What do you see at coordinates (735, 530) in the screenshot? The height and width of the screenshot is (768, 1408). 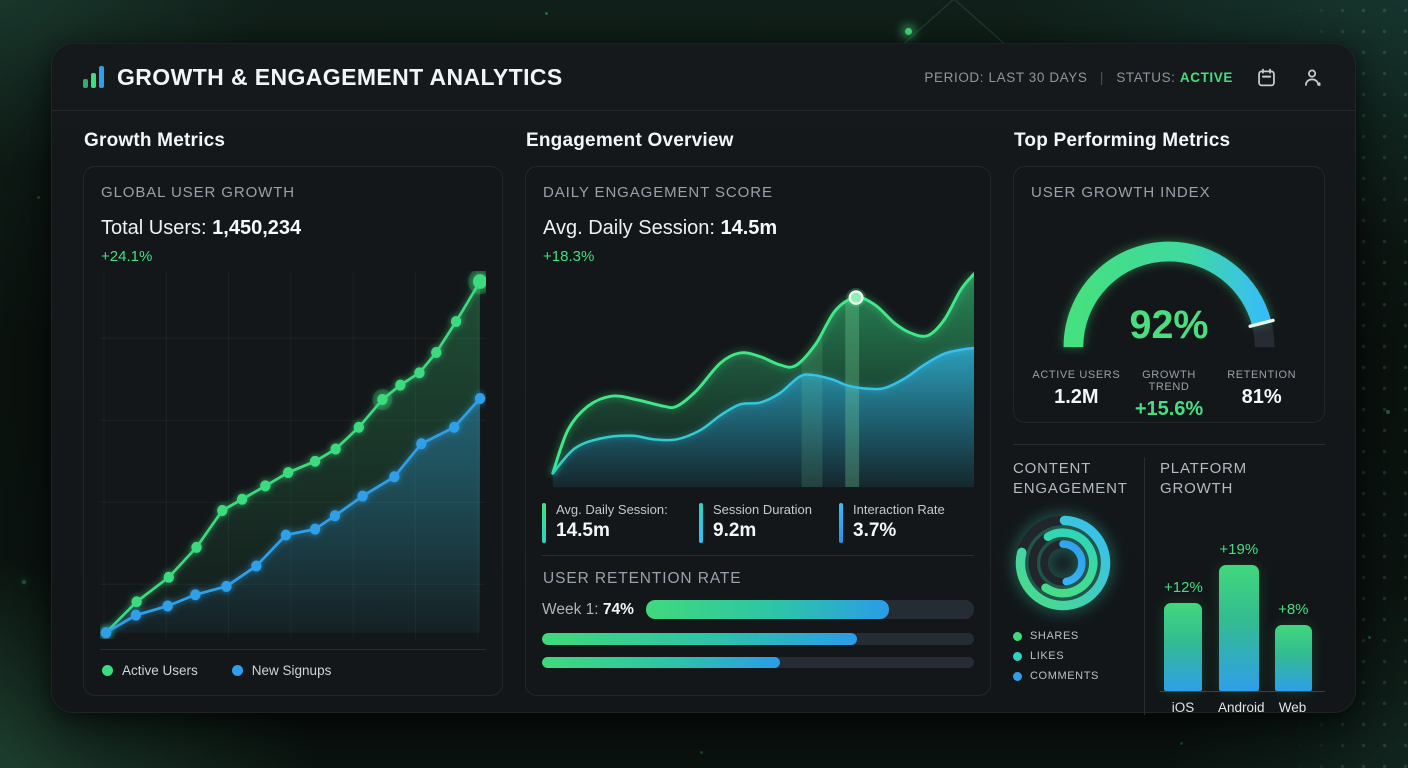 I see `stat-value: 9.2m` at bounding box center [735, 530].